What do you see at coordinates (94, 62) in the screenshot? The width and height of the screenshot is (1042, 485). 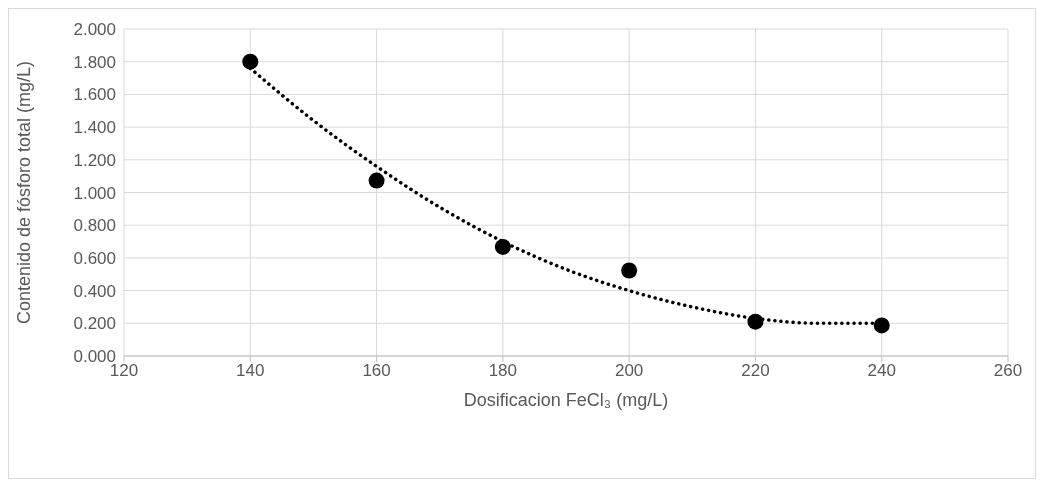 I see `y-tick-label: 1.800` at bounding box center [94, 62].